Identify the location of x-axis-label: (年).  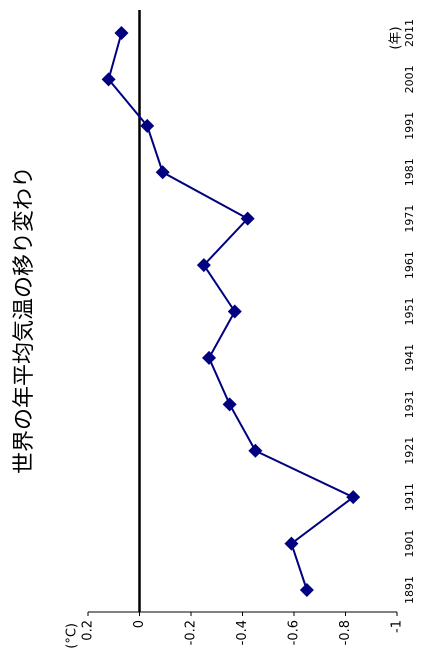
(396, 37).